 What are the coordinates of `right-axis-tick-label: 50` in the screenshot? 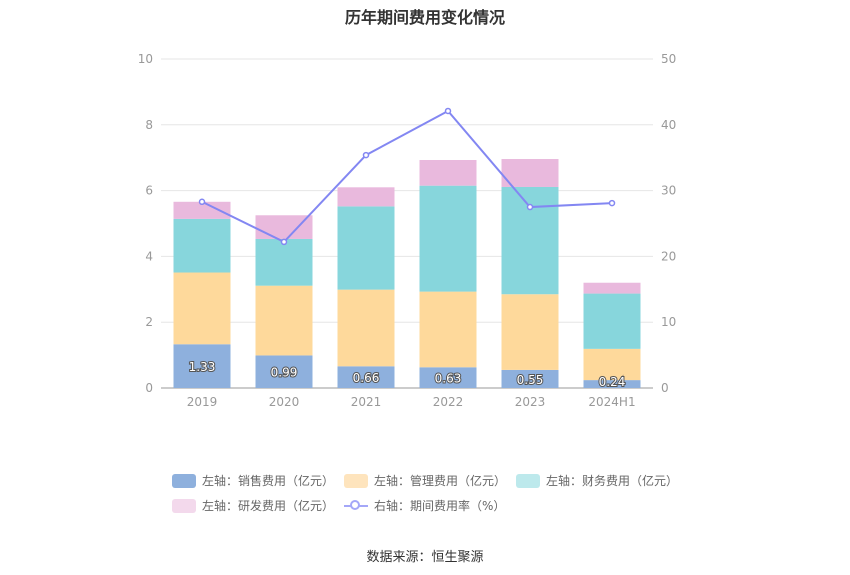 It's located at (668, 59).